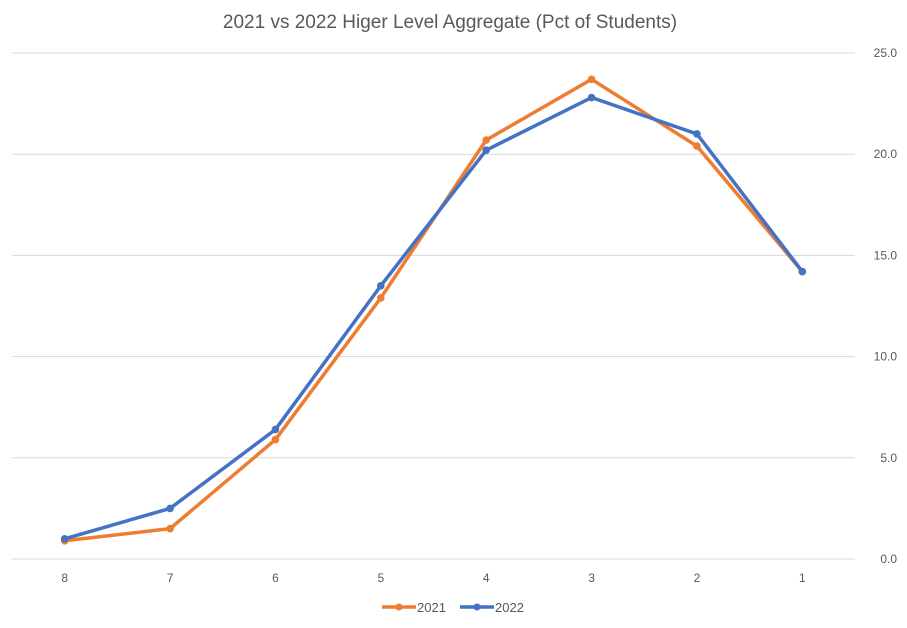 This screenshot has width=907, height=628. I want to click on y-tick-label: 25.0, so click(886, 53).